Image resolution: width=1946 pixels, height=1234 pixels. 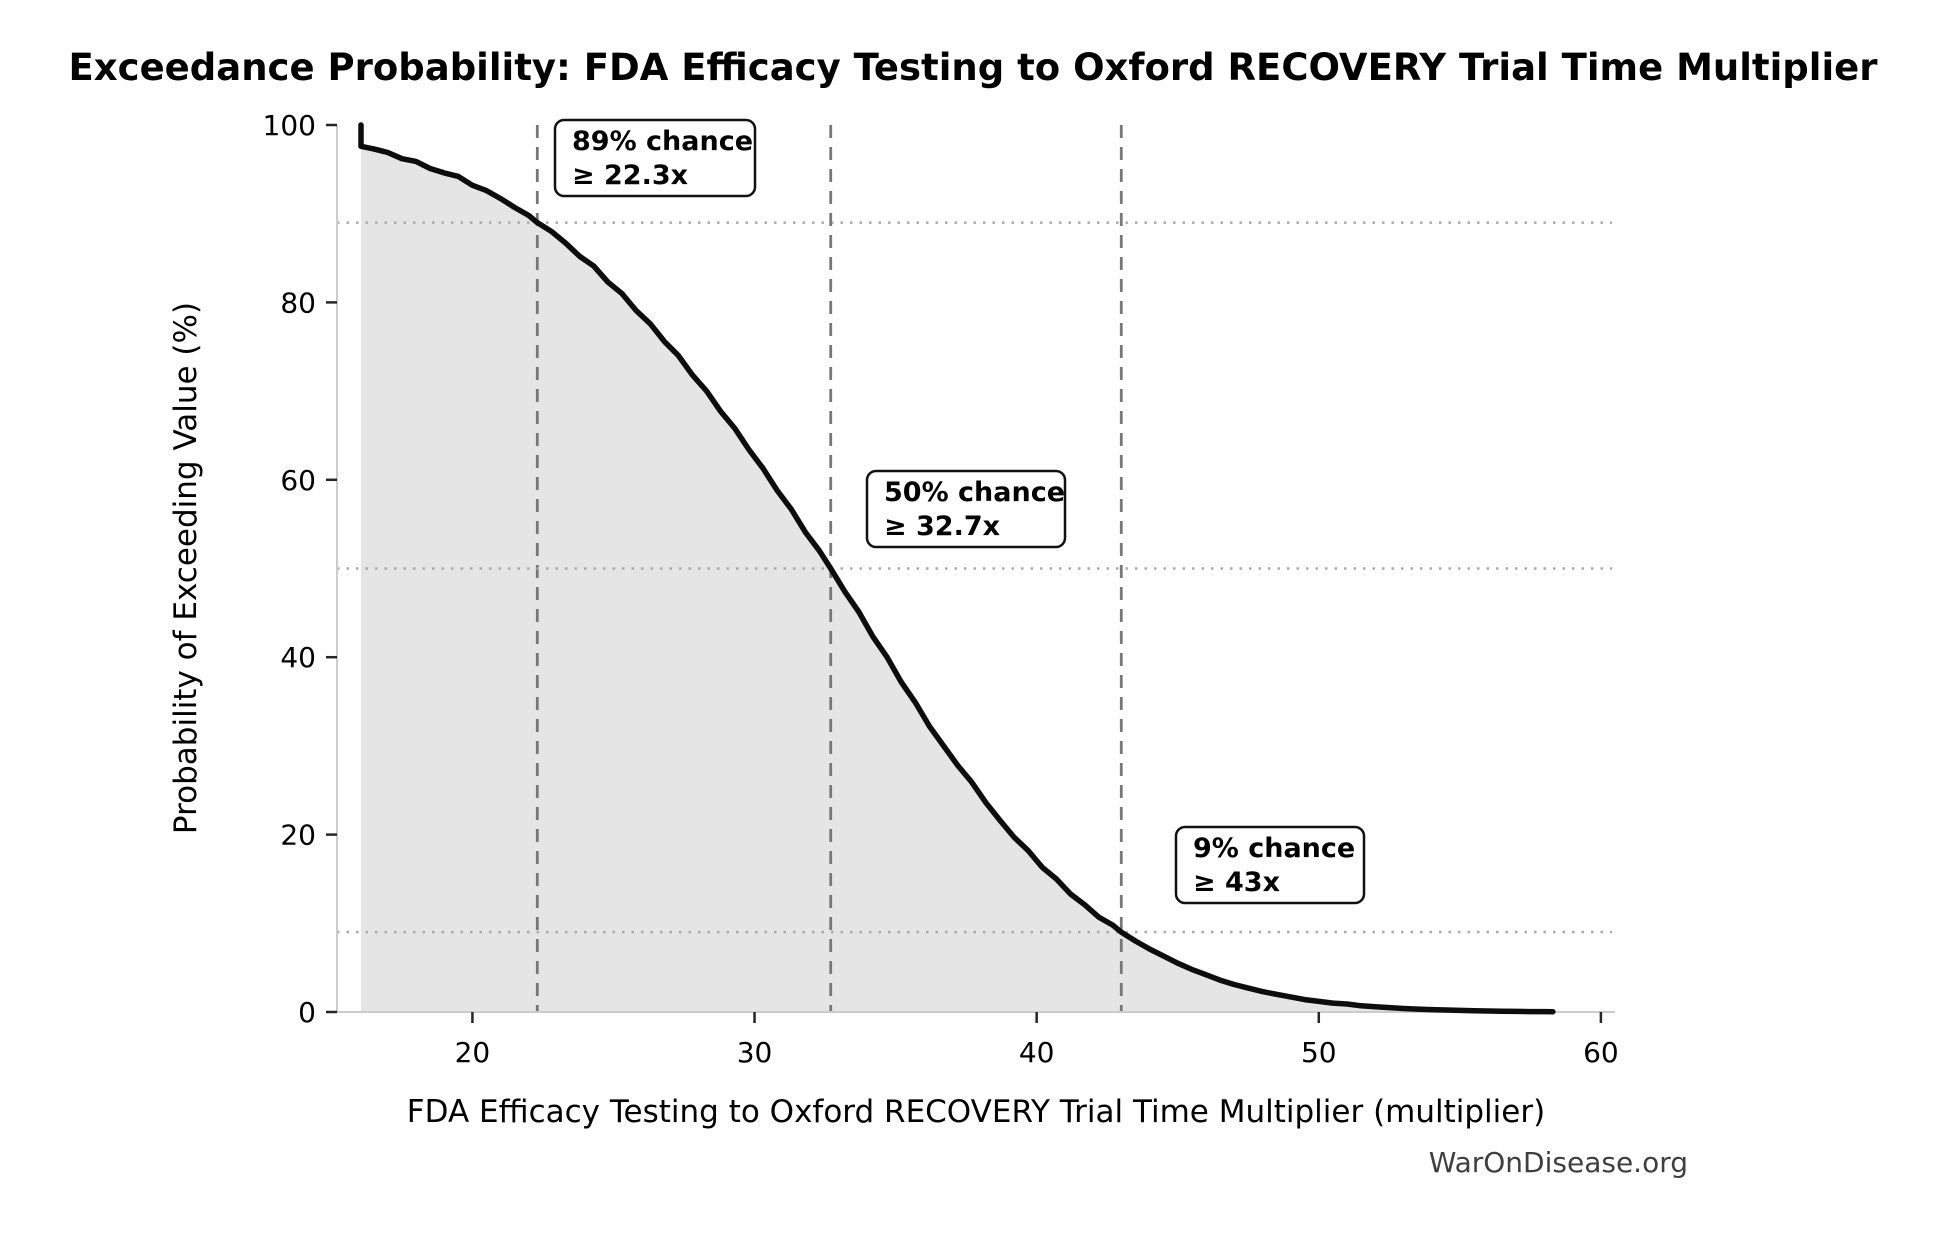 I want to click on annotation-box-89pct: 89% chance ≥ 22.3x, so click(x=655, y=158).